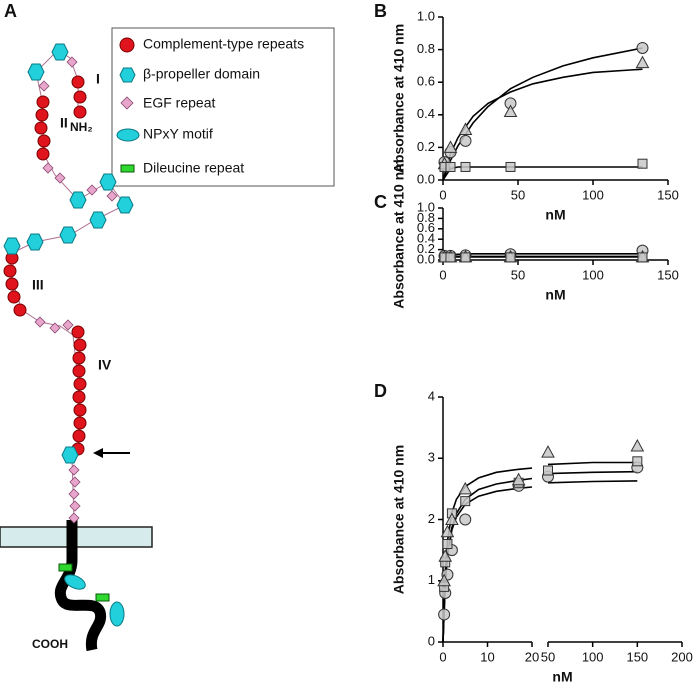  I want to click on panel-label: D, so click(380, 391).